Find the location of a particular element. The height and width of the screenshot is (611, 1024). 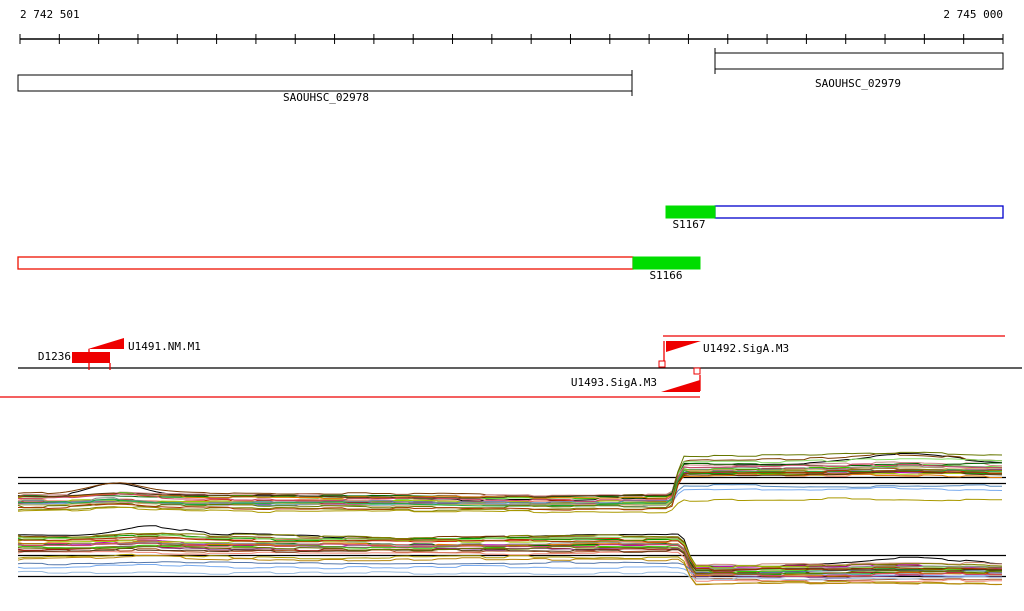

motif-label-d1236: D1236 is located at coordinates (54, 356).